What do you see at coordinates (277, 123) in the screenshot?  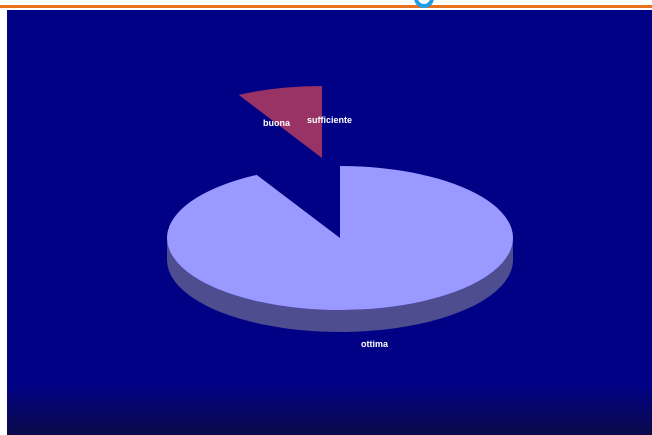 I see `label-buona: buona` at bounding box center [277, 123].